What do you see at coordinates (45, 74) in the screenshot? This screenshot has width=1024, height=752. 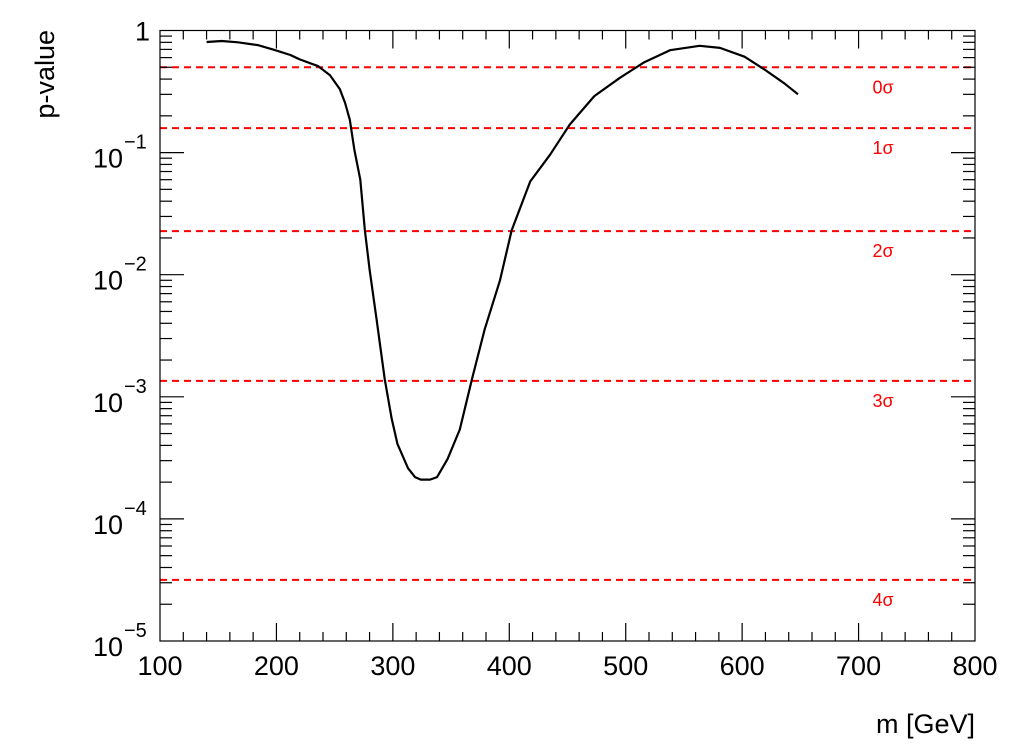 I see `y-axis-title: p-value` at bounding box center [45, 74].